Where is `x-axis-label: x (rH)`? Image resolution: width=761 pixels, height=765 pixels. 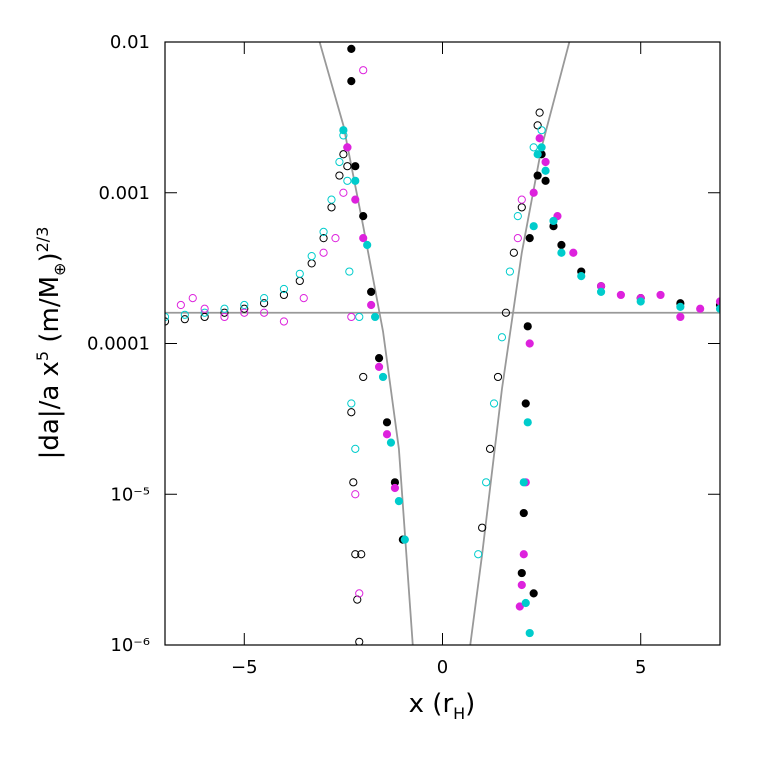
x-axis-label: x (rH) is located at coordinates (442, 706).